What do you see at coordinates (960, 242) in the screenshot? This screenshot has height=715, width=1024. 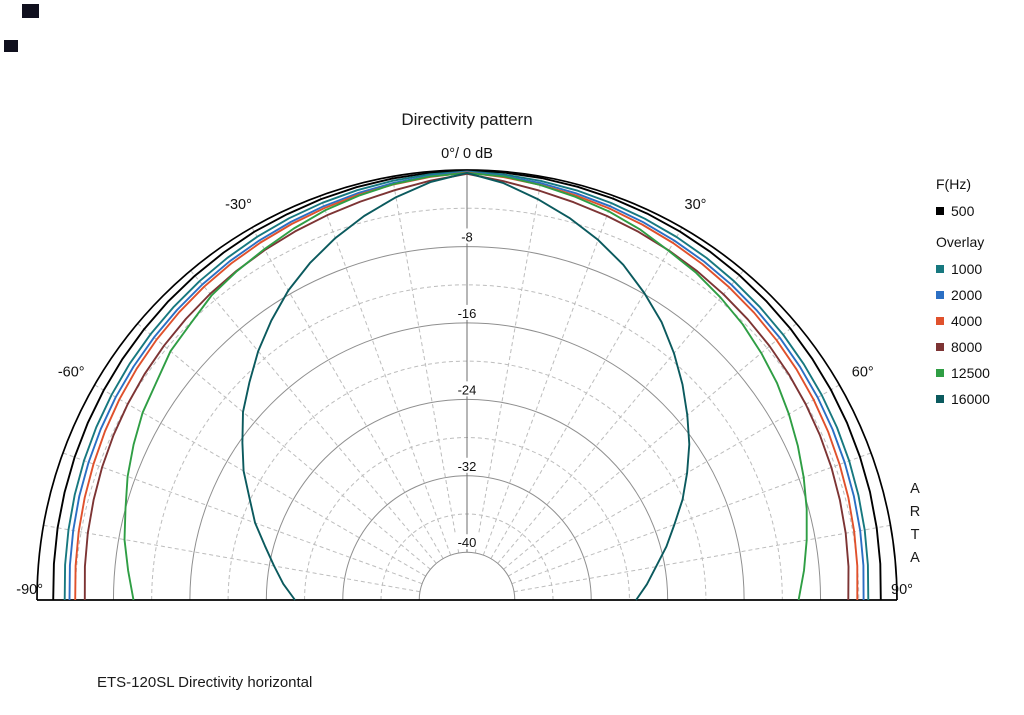 I see `legend-overlay-header: Overlay` at bounding box center [960, 242].